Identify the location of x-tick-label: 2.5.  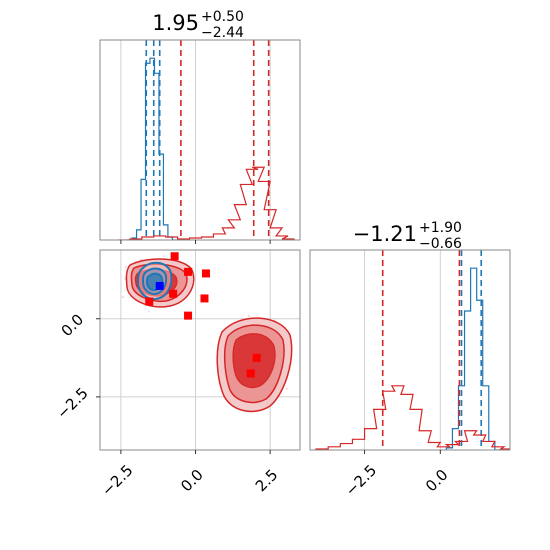
(267, 481).